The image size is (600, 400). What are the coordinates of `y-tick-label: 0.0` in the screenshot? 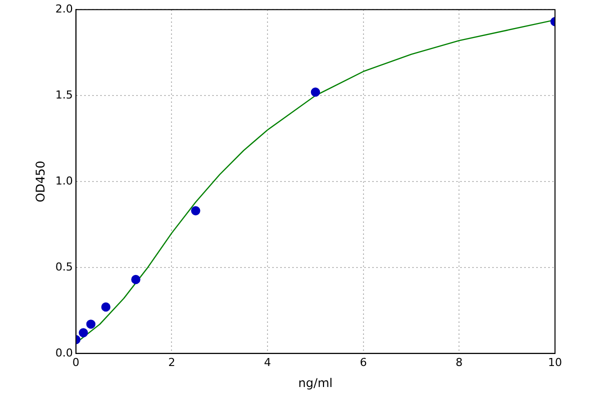 It's located at (64, 353).